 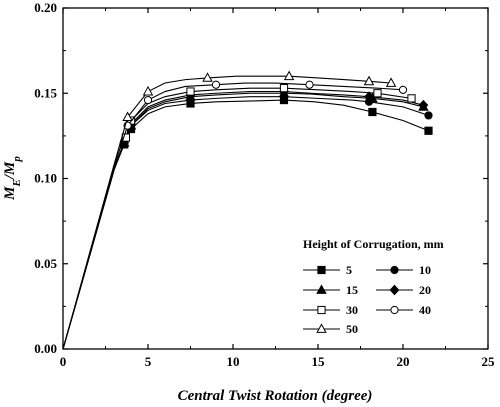 What do you see at coordinates (327, 270) in the screenshot?
I see `legend-entry: 5` at bounding box center [327, 270].